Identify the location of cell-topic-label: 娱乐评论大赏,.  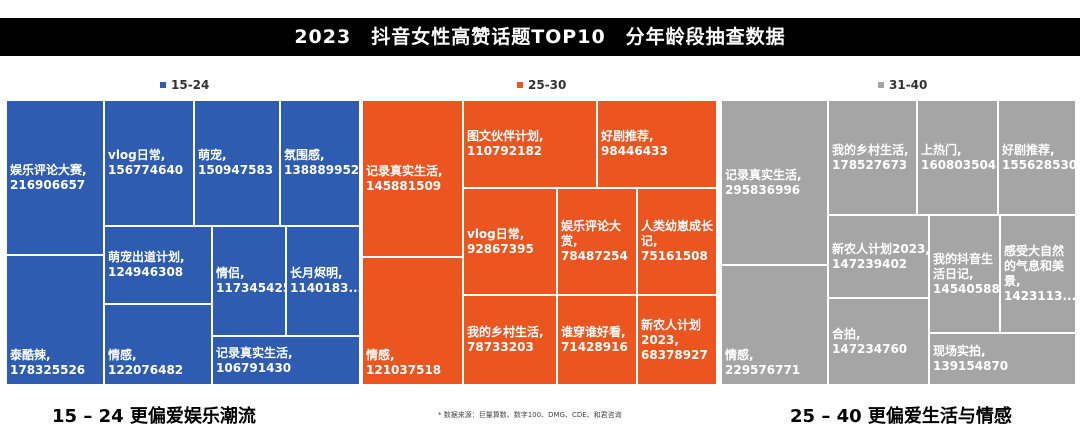
(591, 233).